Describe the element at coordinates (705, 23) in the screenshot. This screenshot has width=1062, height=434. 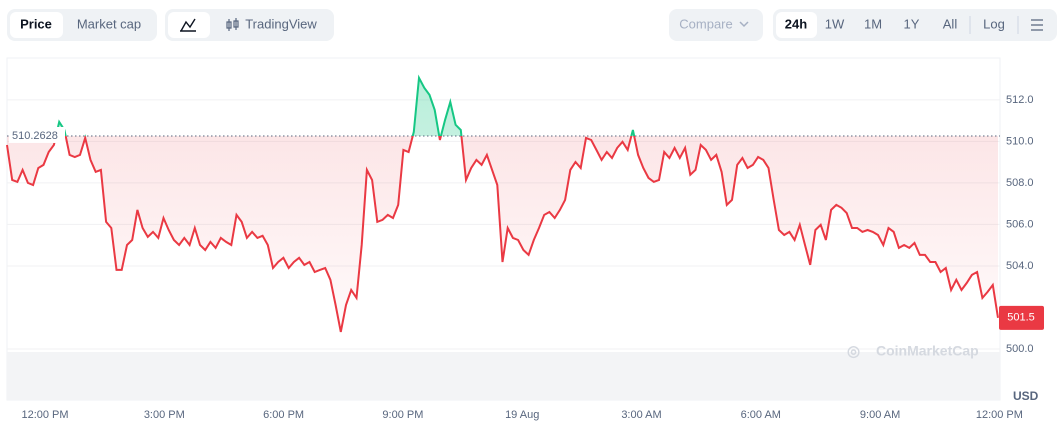
I see `compare-label: Compare` at that location.